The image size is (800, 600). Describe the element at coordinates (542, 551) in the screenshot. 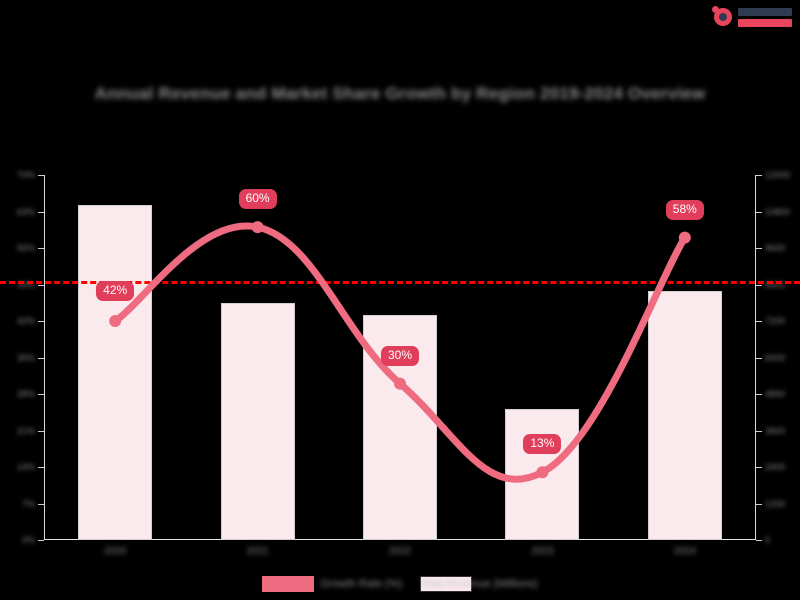

I see `x-axis-label-2023: 2023` at that location.